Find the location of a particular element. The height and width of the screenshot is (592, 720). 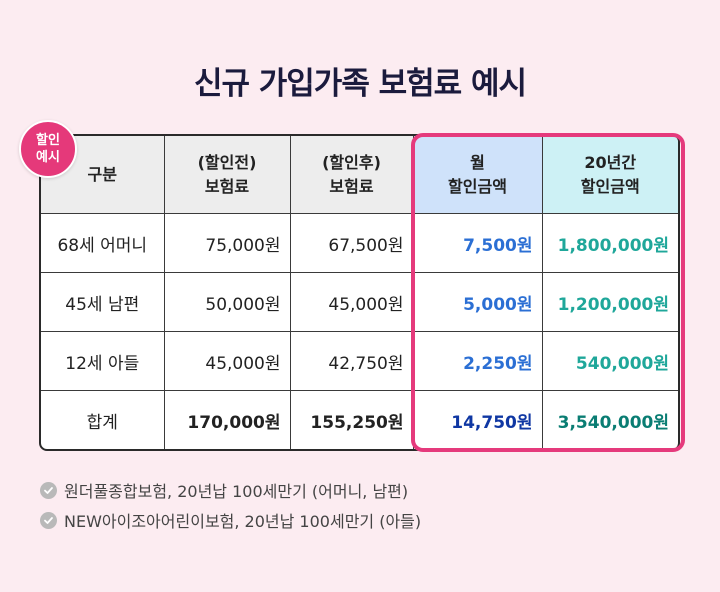

after-premium: 155,250원 is located at coordinates (351, 419).